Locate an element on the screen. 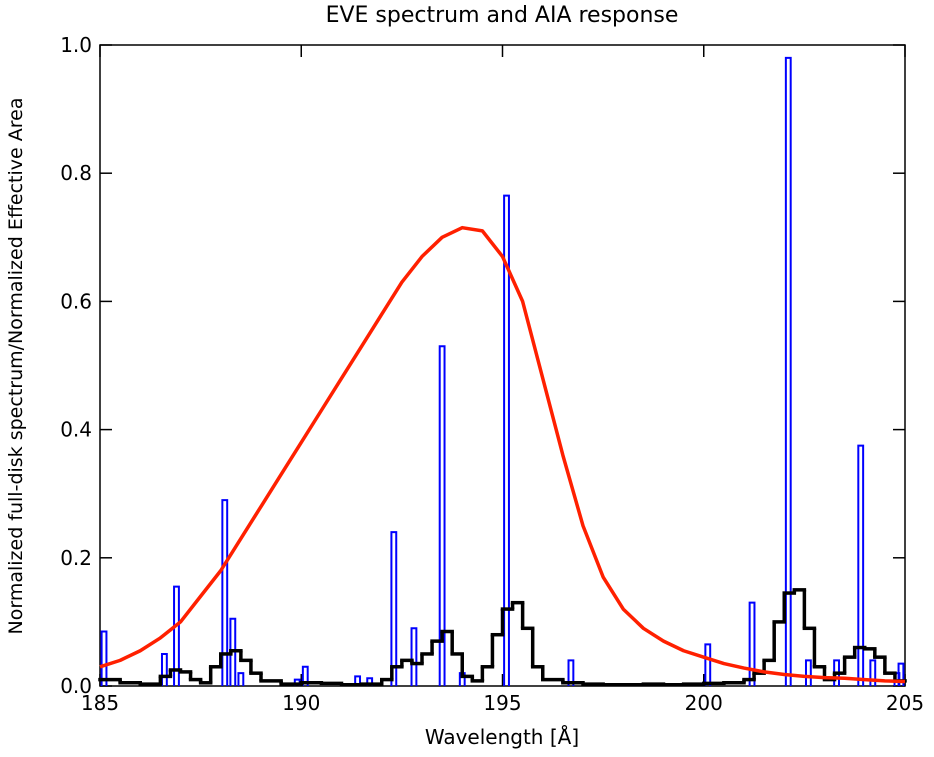 Image resolution: width=934 pixels, height=757 pixels. y-tick-label: 0.4 is located at coordinates (76, 430).